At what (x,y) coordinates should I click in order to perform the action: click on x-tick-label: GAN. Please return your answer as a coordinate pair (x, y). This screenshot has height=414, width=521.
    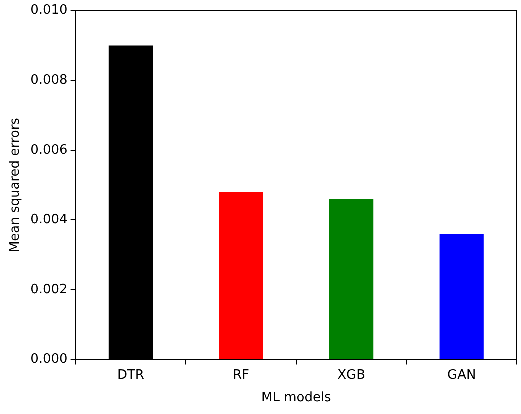
    Looking at the image, I should click on (462, 375).